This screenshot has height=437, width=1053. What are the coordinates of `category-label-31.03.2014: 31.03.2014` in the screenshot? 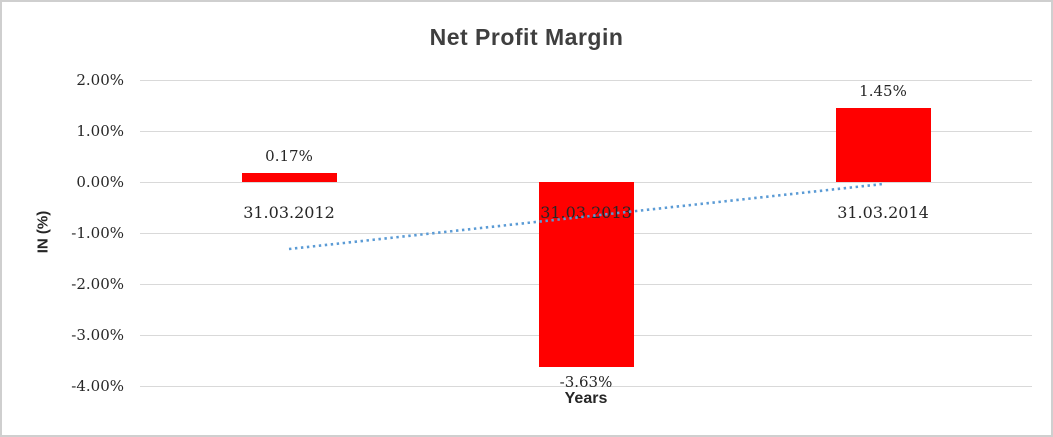 It's located at (883, 212).